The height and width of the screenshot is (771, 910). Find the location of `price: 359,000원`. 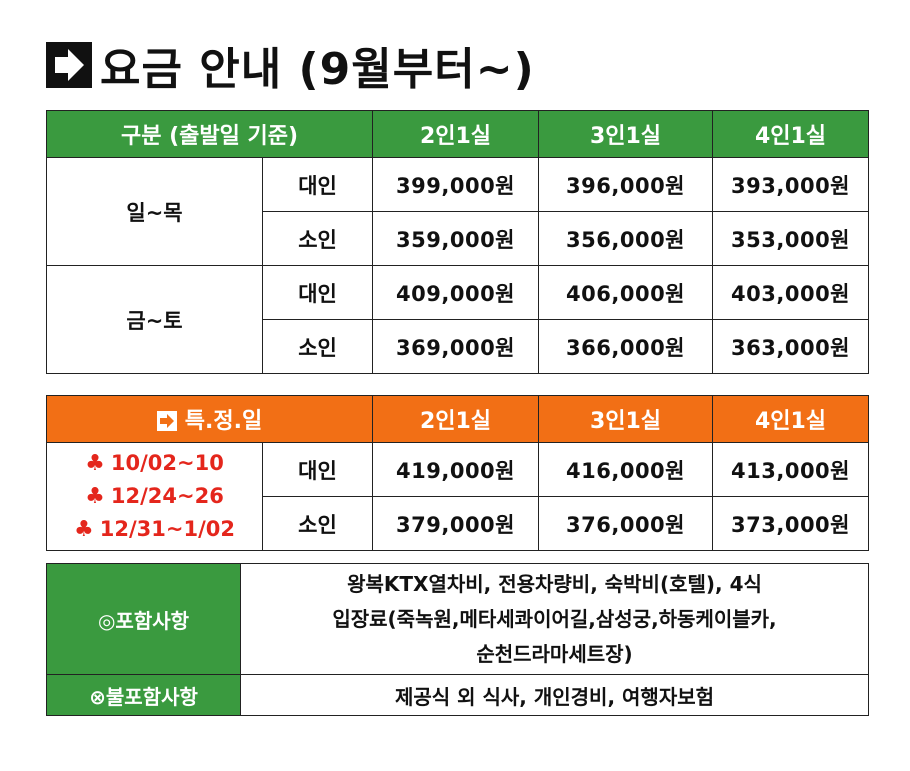

price: 359,000원 is located at coordinates (456, 238).